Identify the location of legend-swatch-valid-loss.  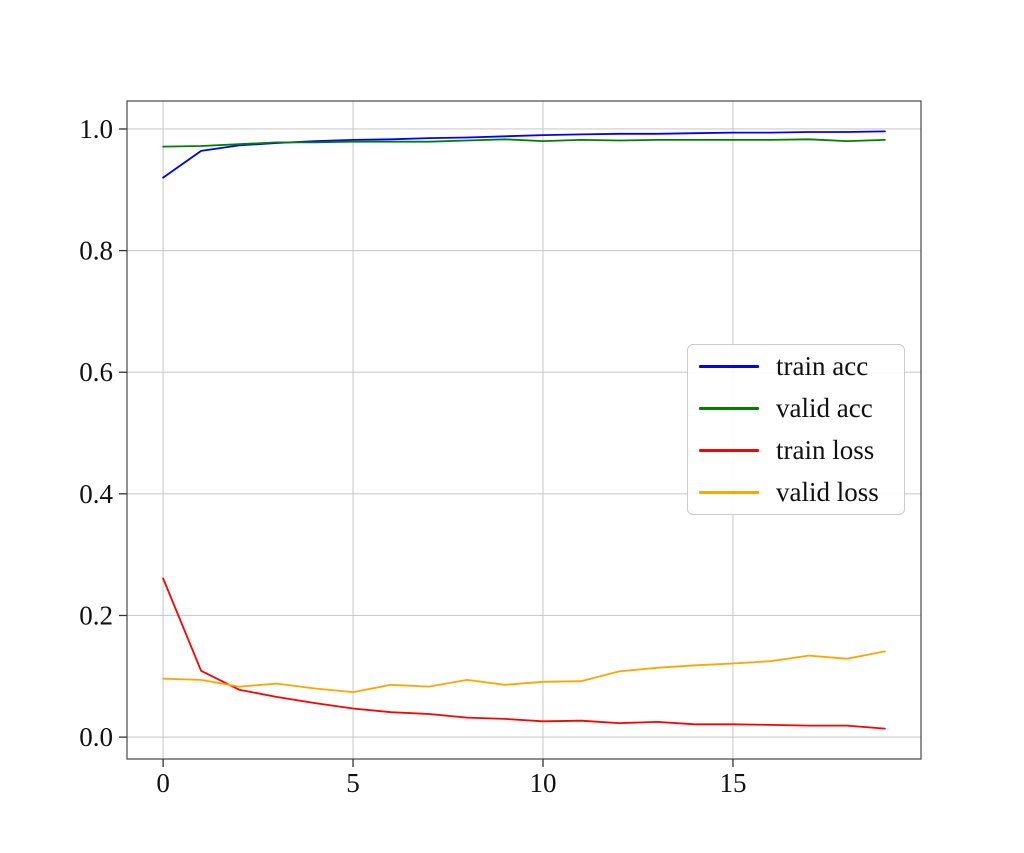
(729, 492).